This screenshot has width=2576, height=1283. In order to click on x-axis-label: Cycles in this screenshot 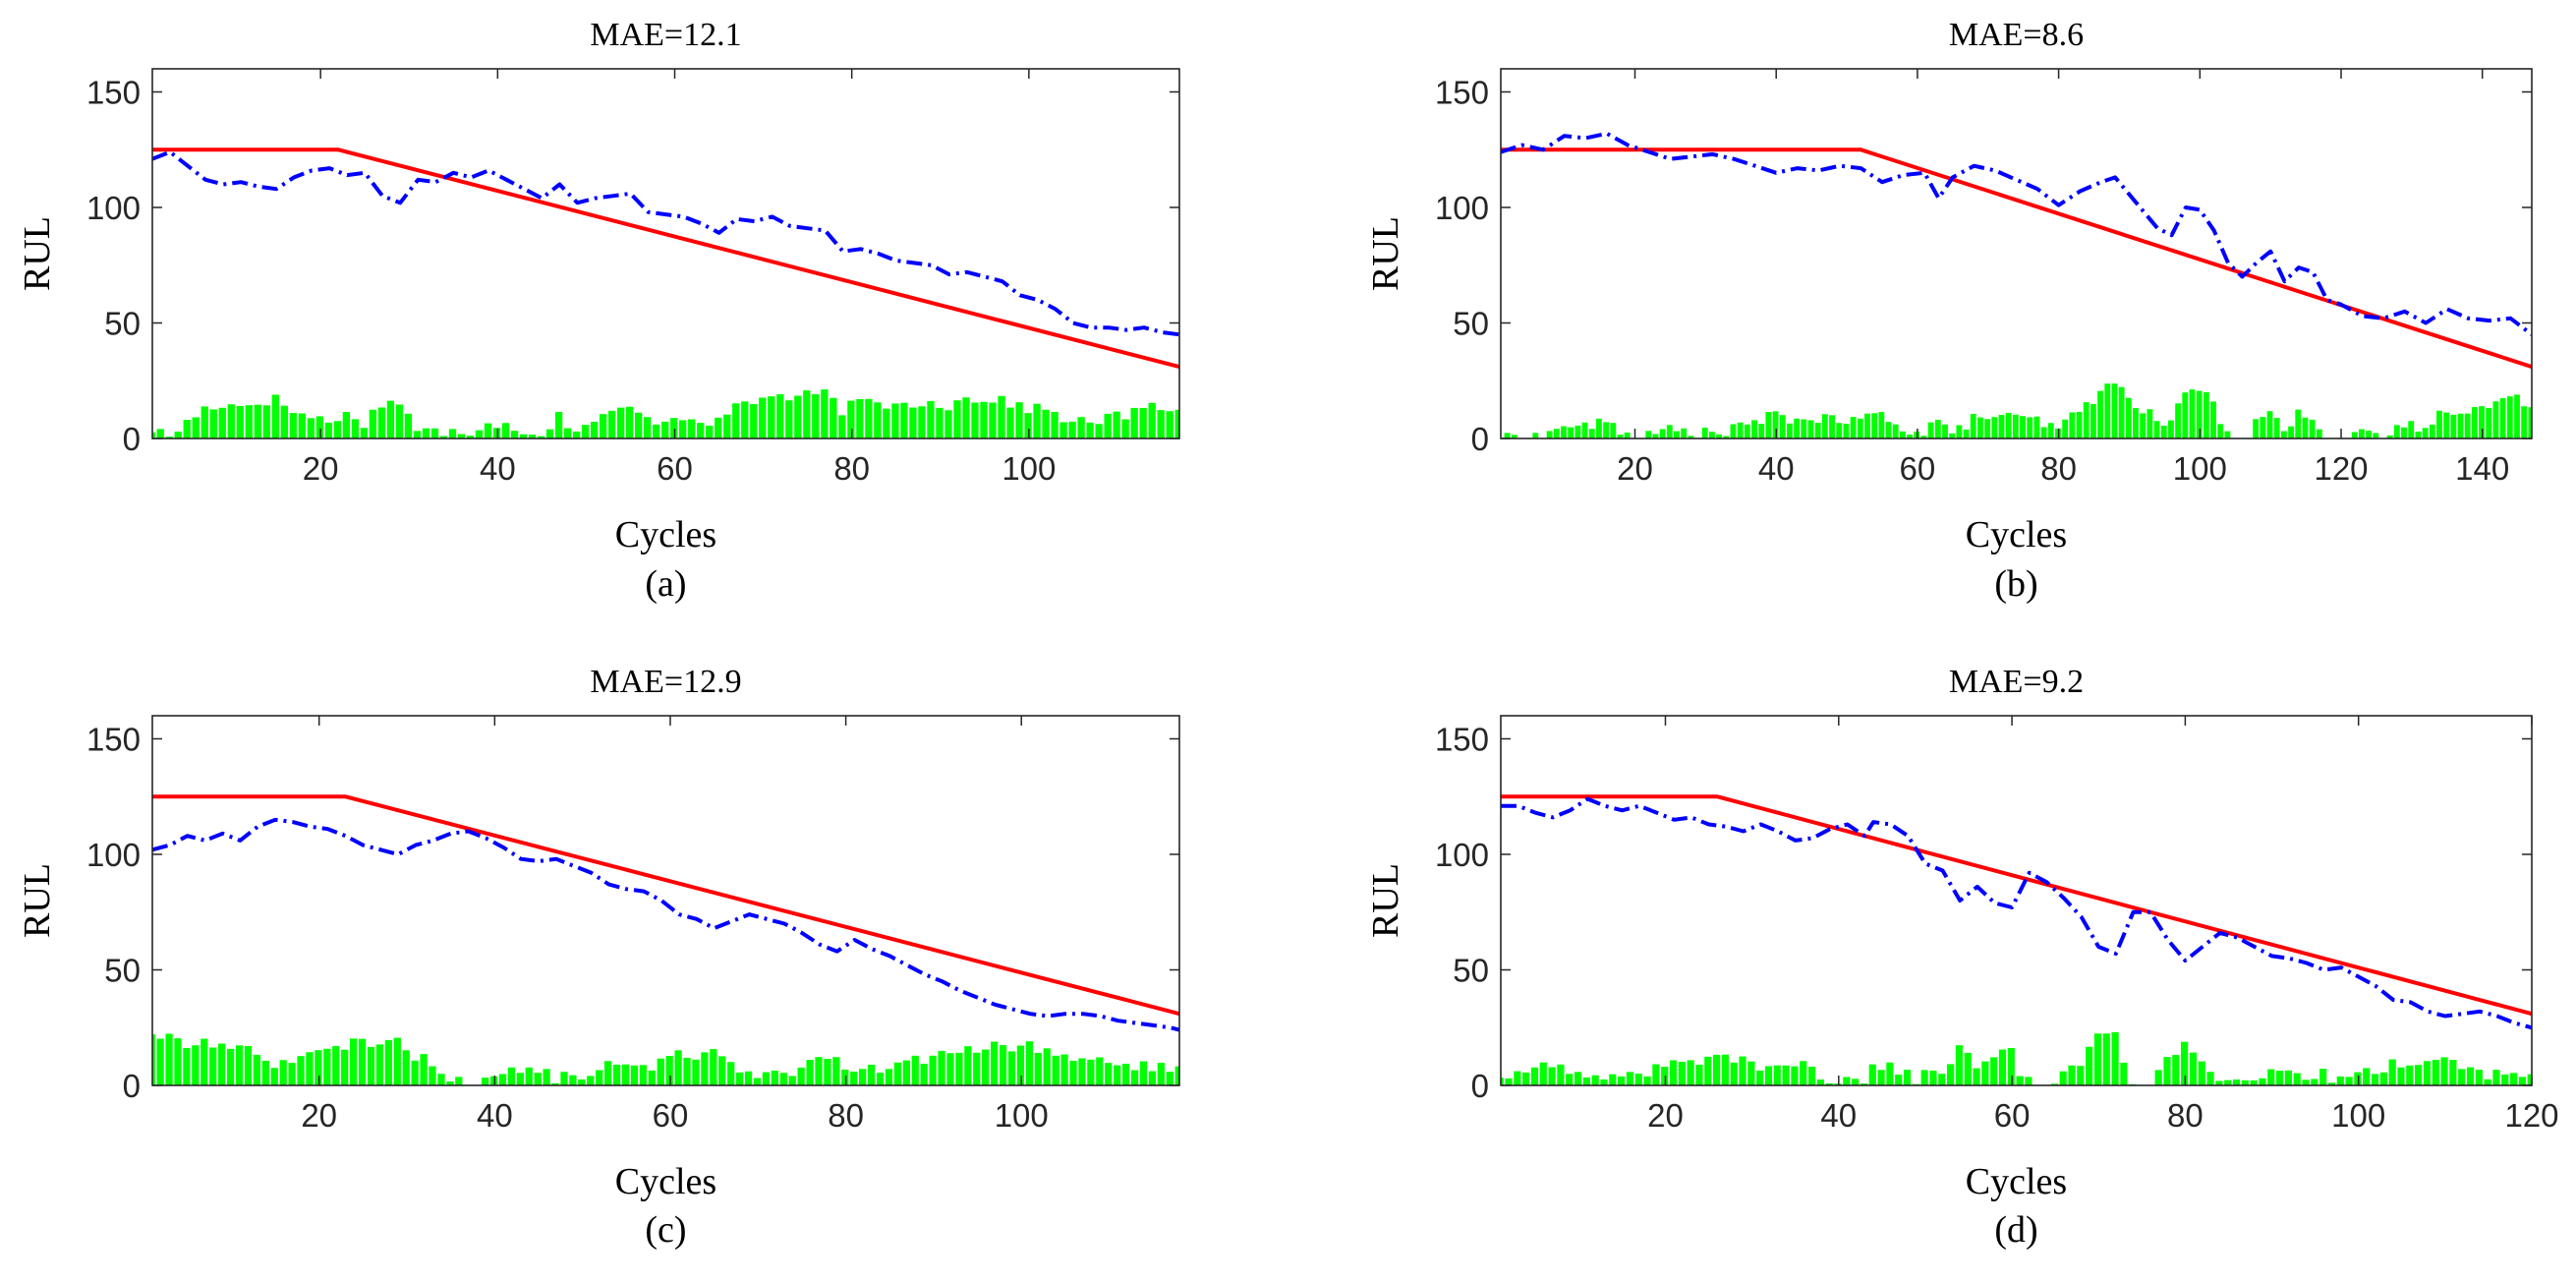, I will do `click(2016, 534)`.